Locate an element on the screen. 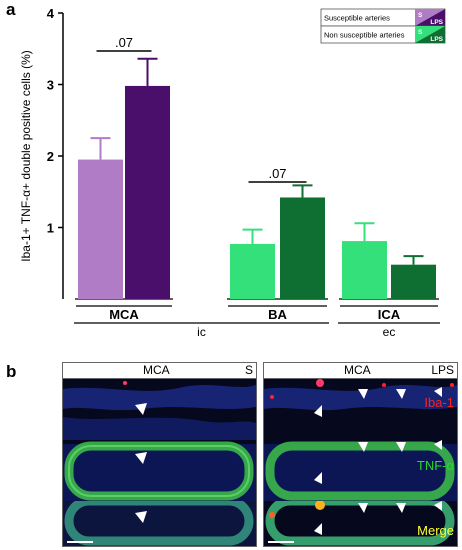 The width and height of the screenshot is (462, 550). panel-b-label: b is located at coordinates (11, 371).